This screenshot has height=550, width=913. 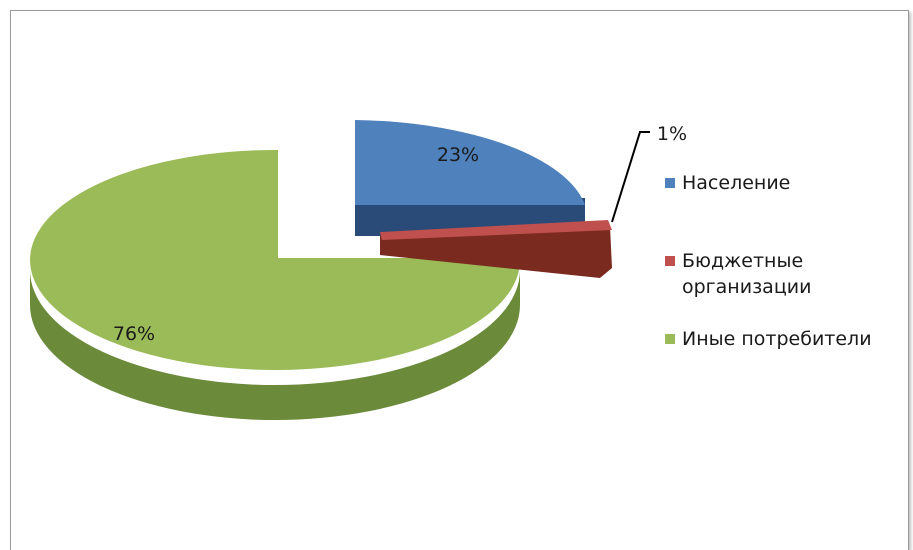 I want to click on legend-item-other-consumers: Иные потребители, so click(x=768, y=339).